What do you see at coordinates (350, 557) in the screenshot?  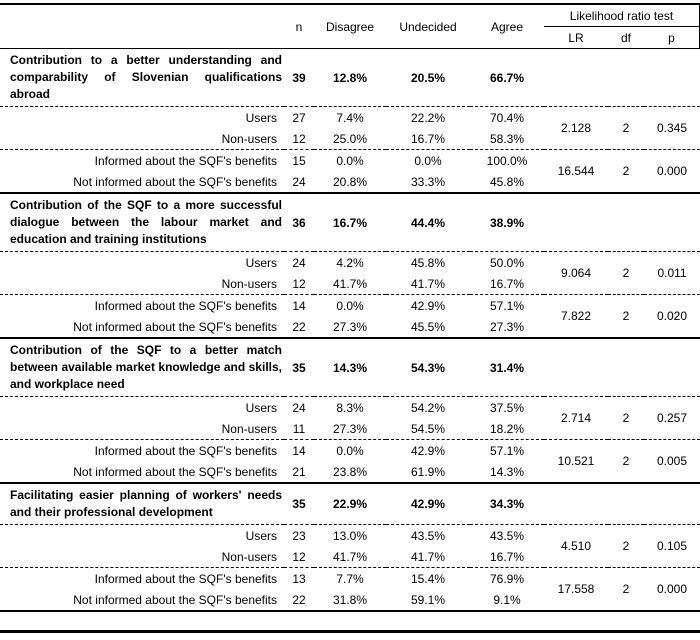 I see `disagree-cell: 41.7%` at bounding box center [350, 557].